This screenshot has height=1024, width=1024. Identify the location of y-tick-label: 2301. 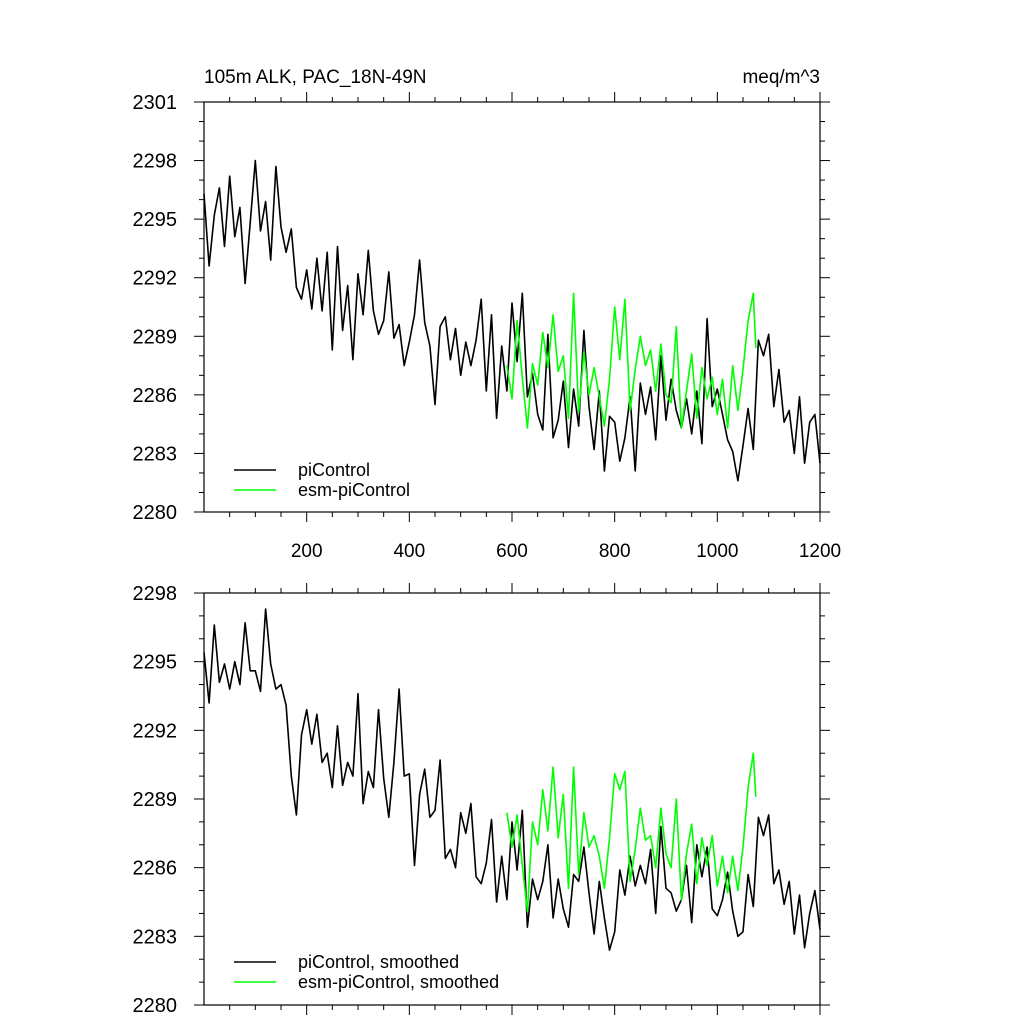
(155, 103).